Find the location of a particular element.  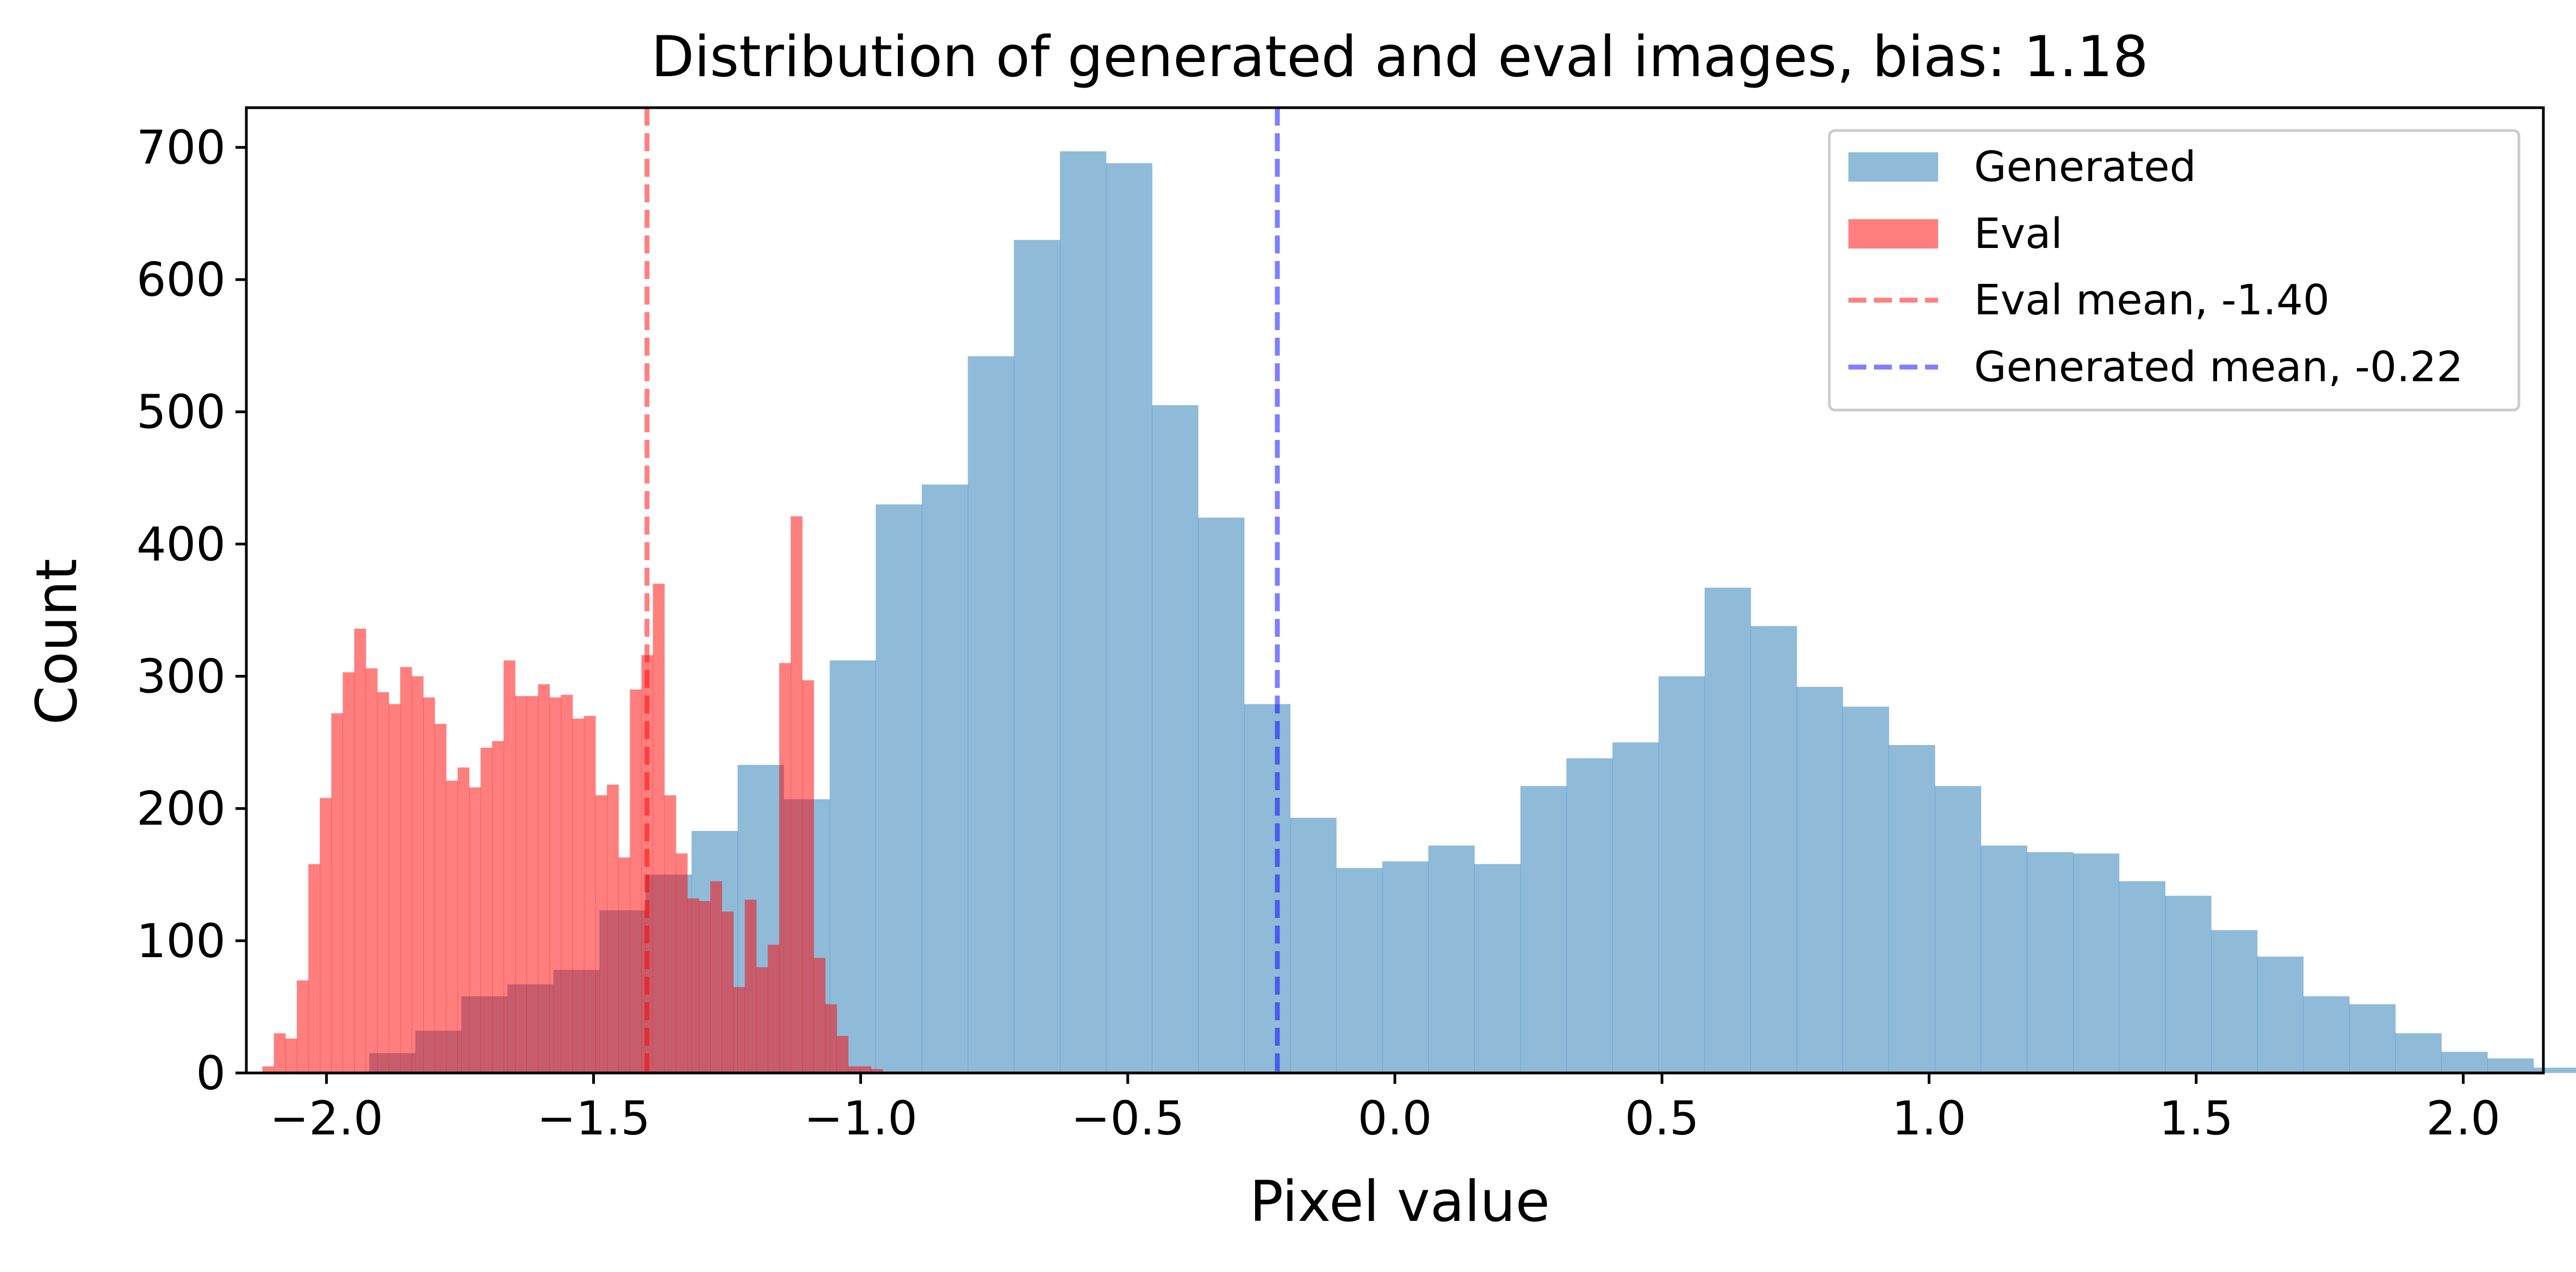

y-tick-label: 700 is located at coordinates (181, 148).